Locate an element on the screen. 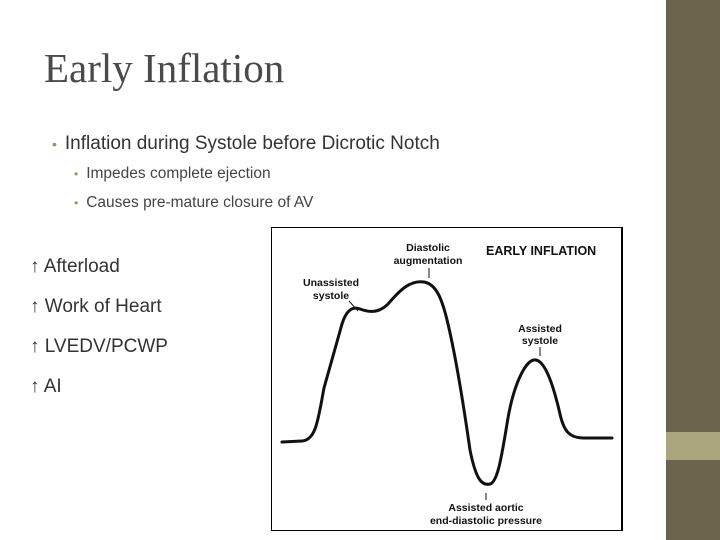 This screenshot has width=720, height=540. effect-item: ↑ Afterload is located at coordinates (75, 266).